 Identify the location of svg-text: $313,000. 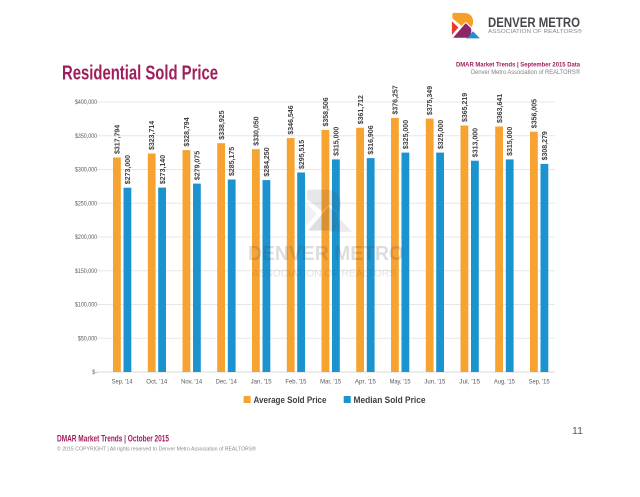
(476, 142).